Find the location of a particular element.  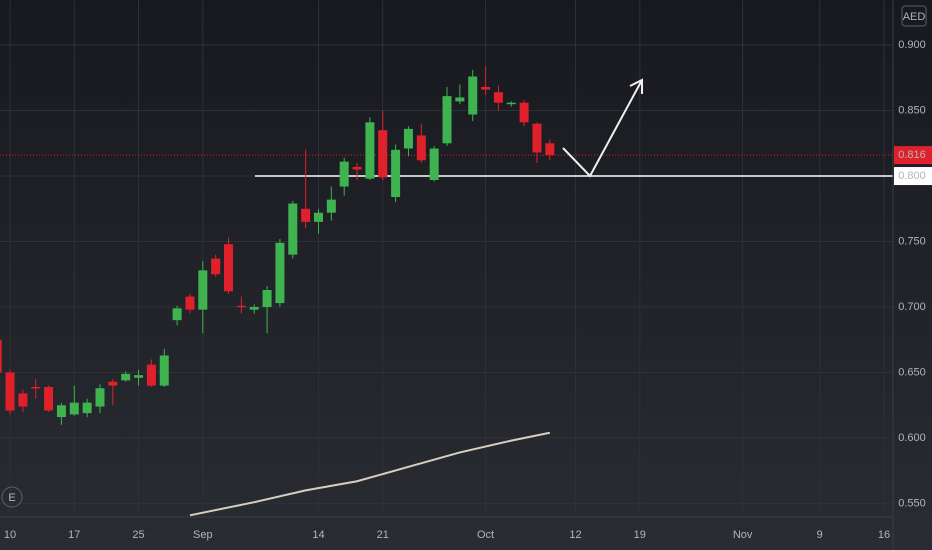

hline-badge is located at coordinates (913, 176).